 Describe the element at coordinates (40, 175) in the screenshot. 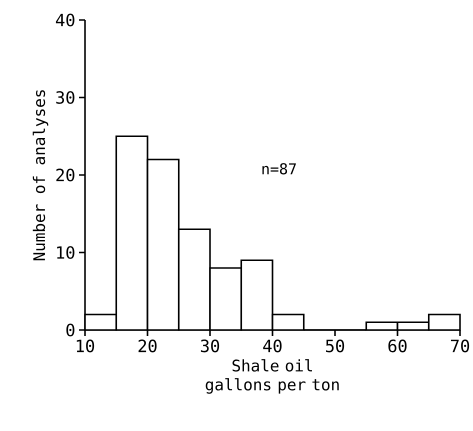

I see `y-axis-title: Number of analyses` at that location.